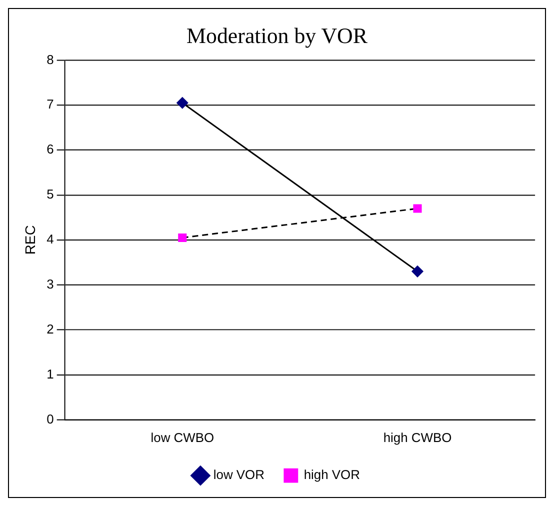  Describe the element at coordinates (277, 35) in the screenshot. I see `chart-title: Moderation by VOR` at that location.